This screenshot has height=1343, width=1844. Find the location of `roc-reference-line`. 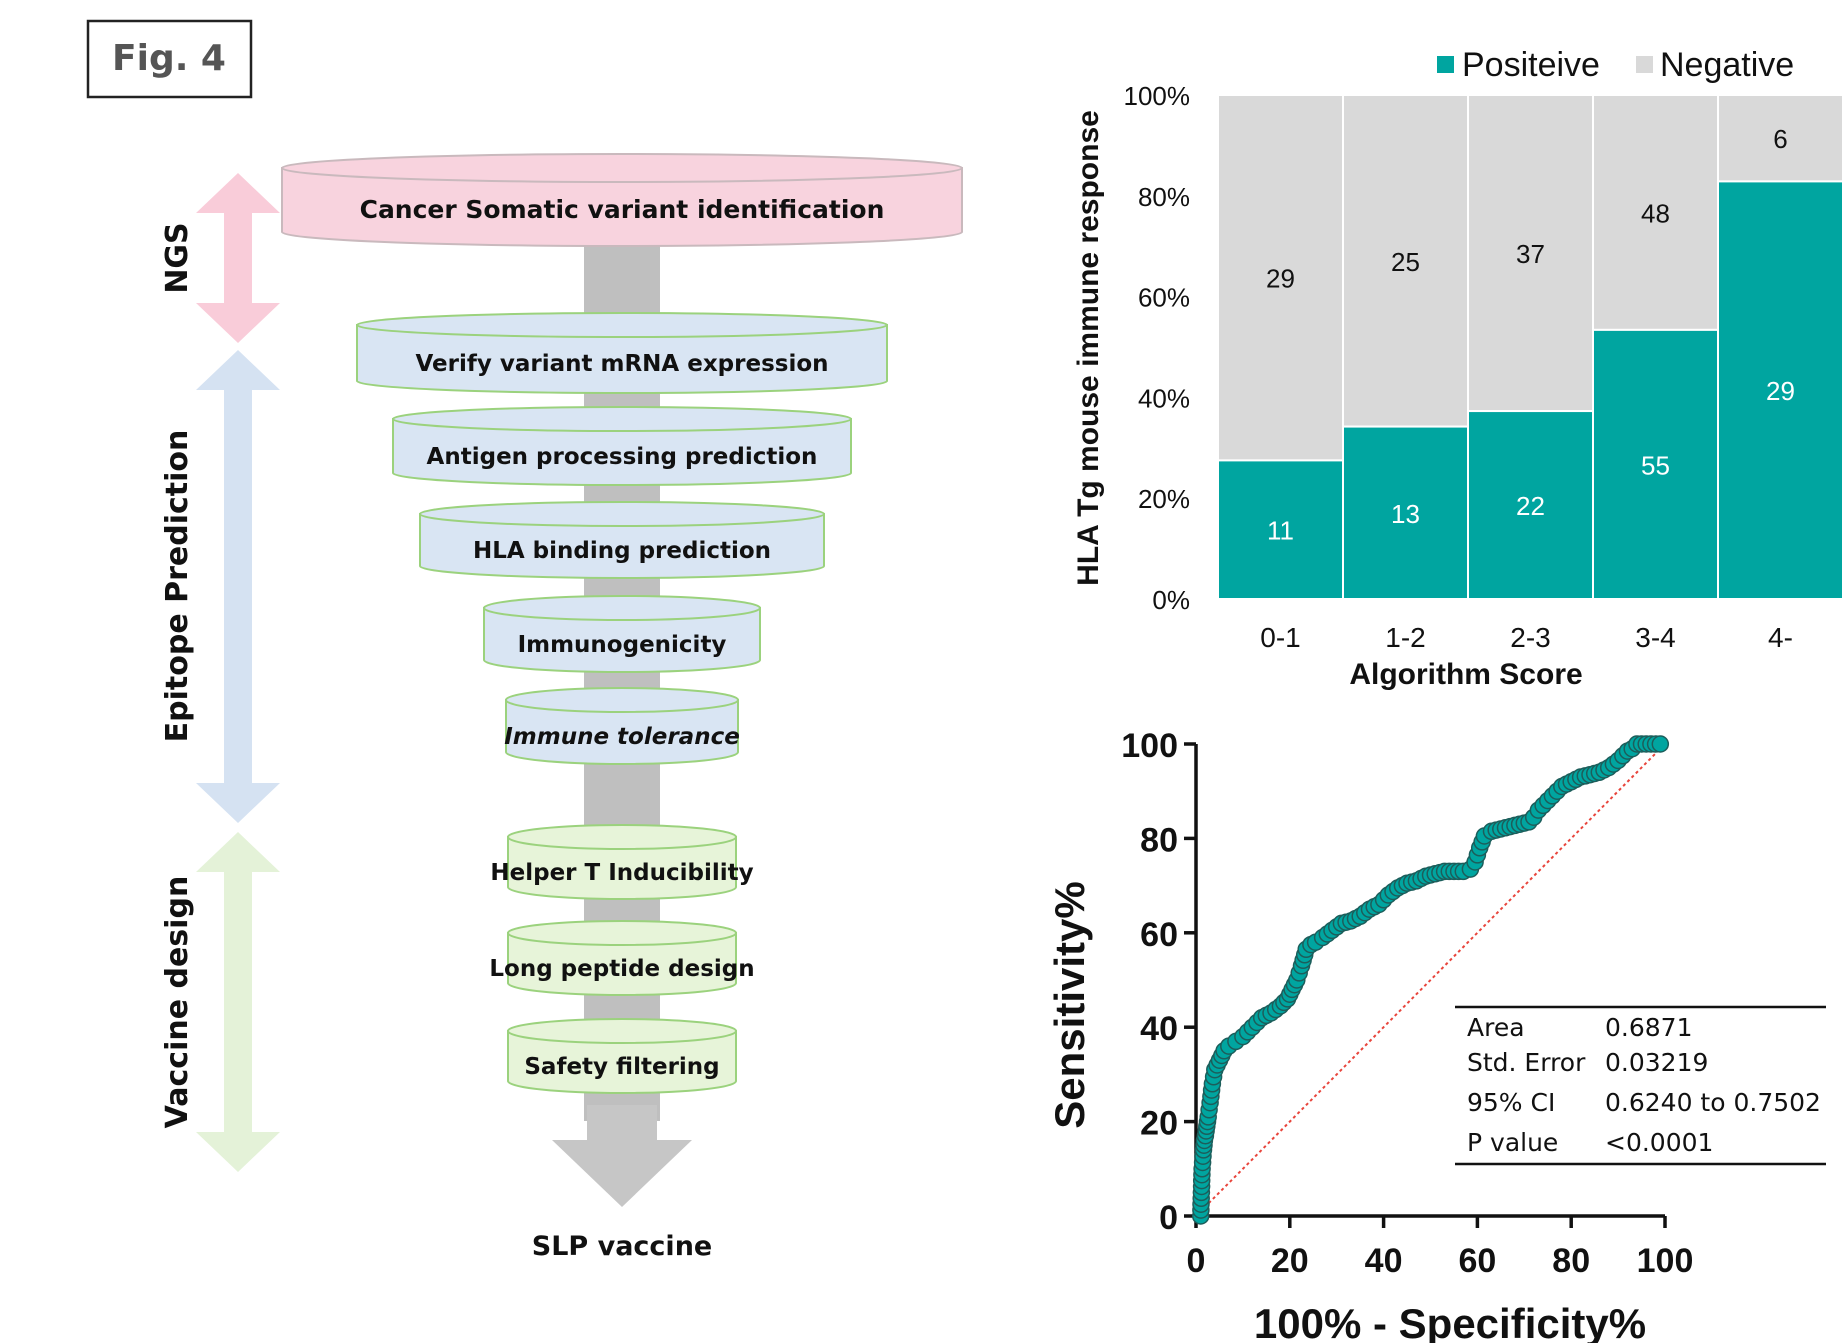

roc-reference-line is located at coordinates (1430, 980).